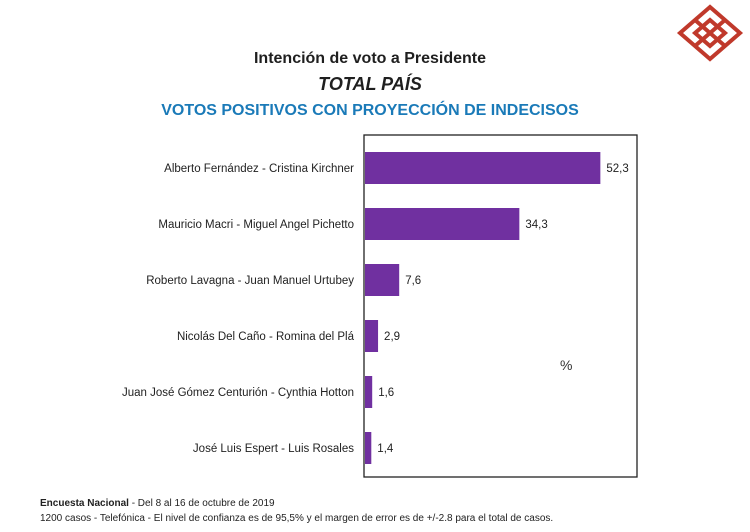 Image resolution: width=750 pixels, height=532 pixels. Describe the element at coordinates (386, 393) in the screenshot. I see `value-label: 1,6` at that location.